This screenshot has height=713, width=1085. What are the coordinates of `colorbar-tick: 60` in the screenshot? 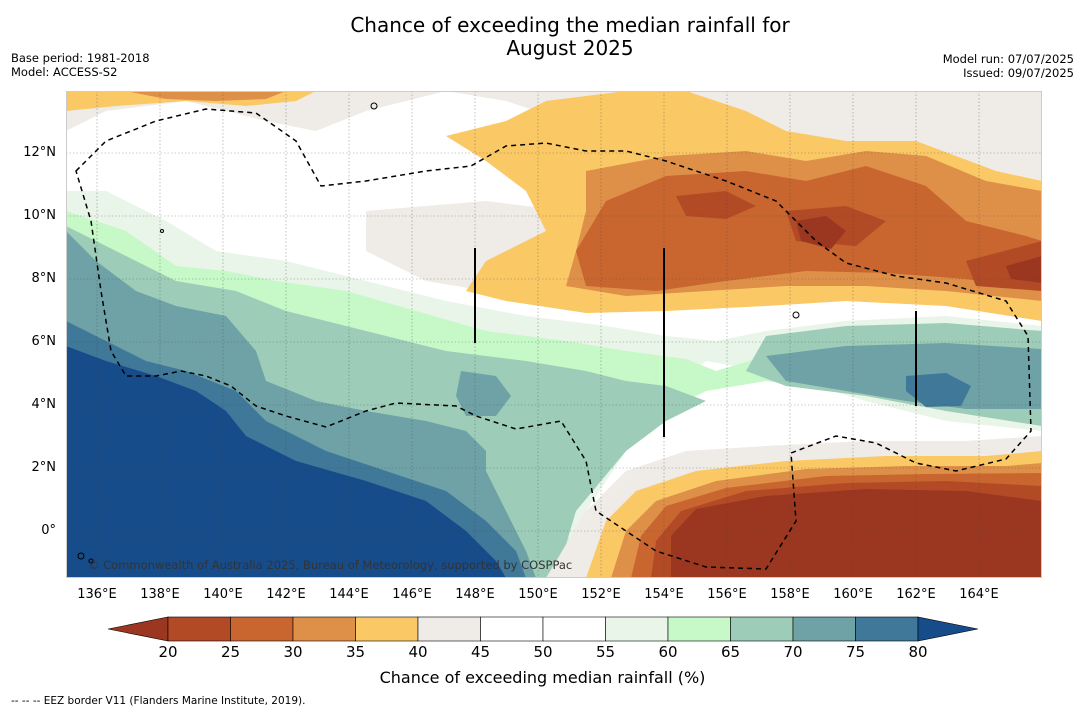 It's located at (668, 652).